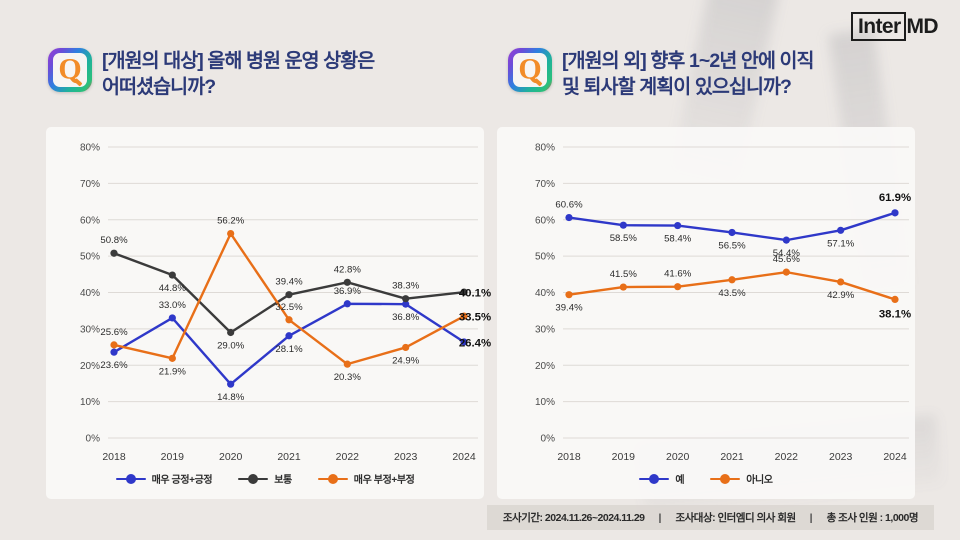 The width and height of the screenshot is (960, 540). I want to click on data-label: 36.9%, so click(348, 291).